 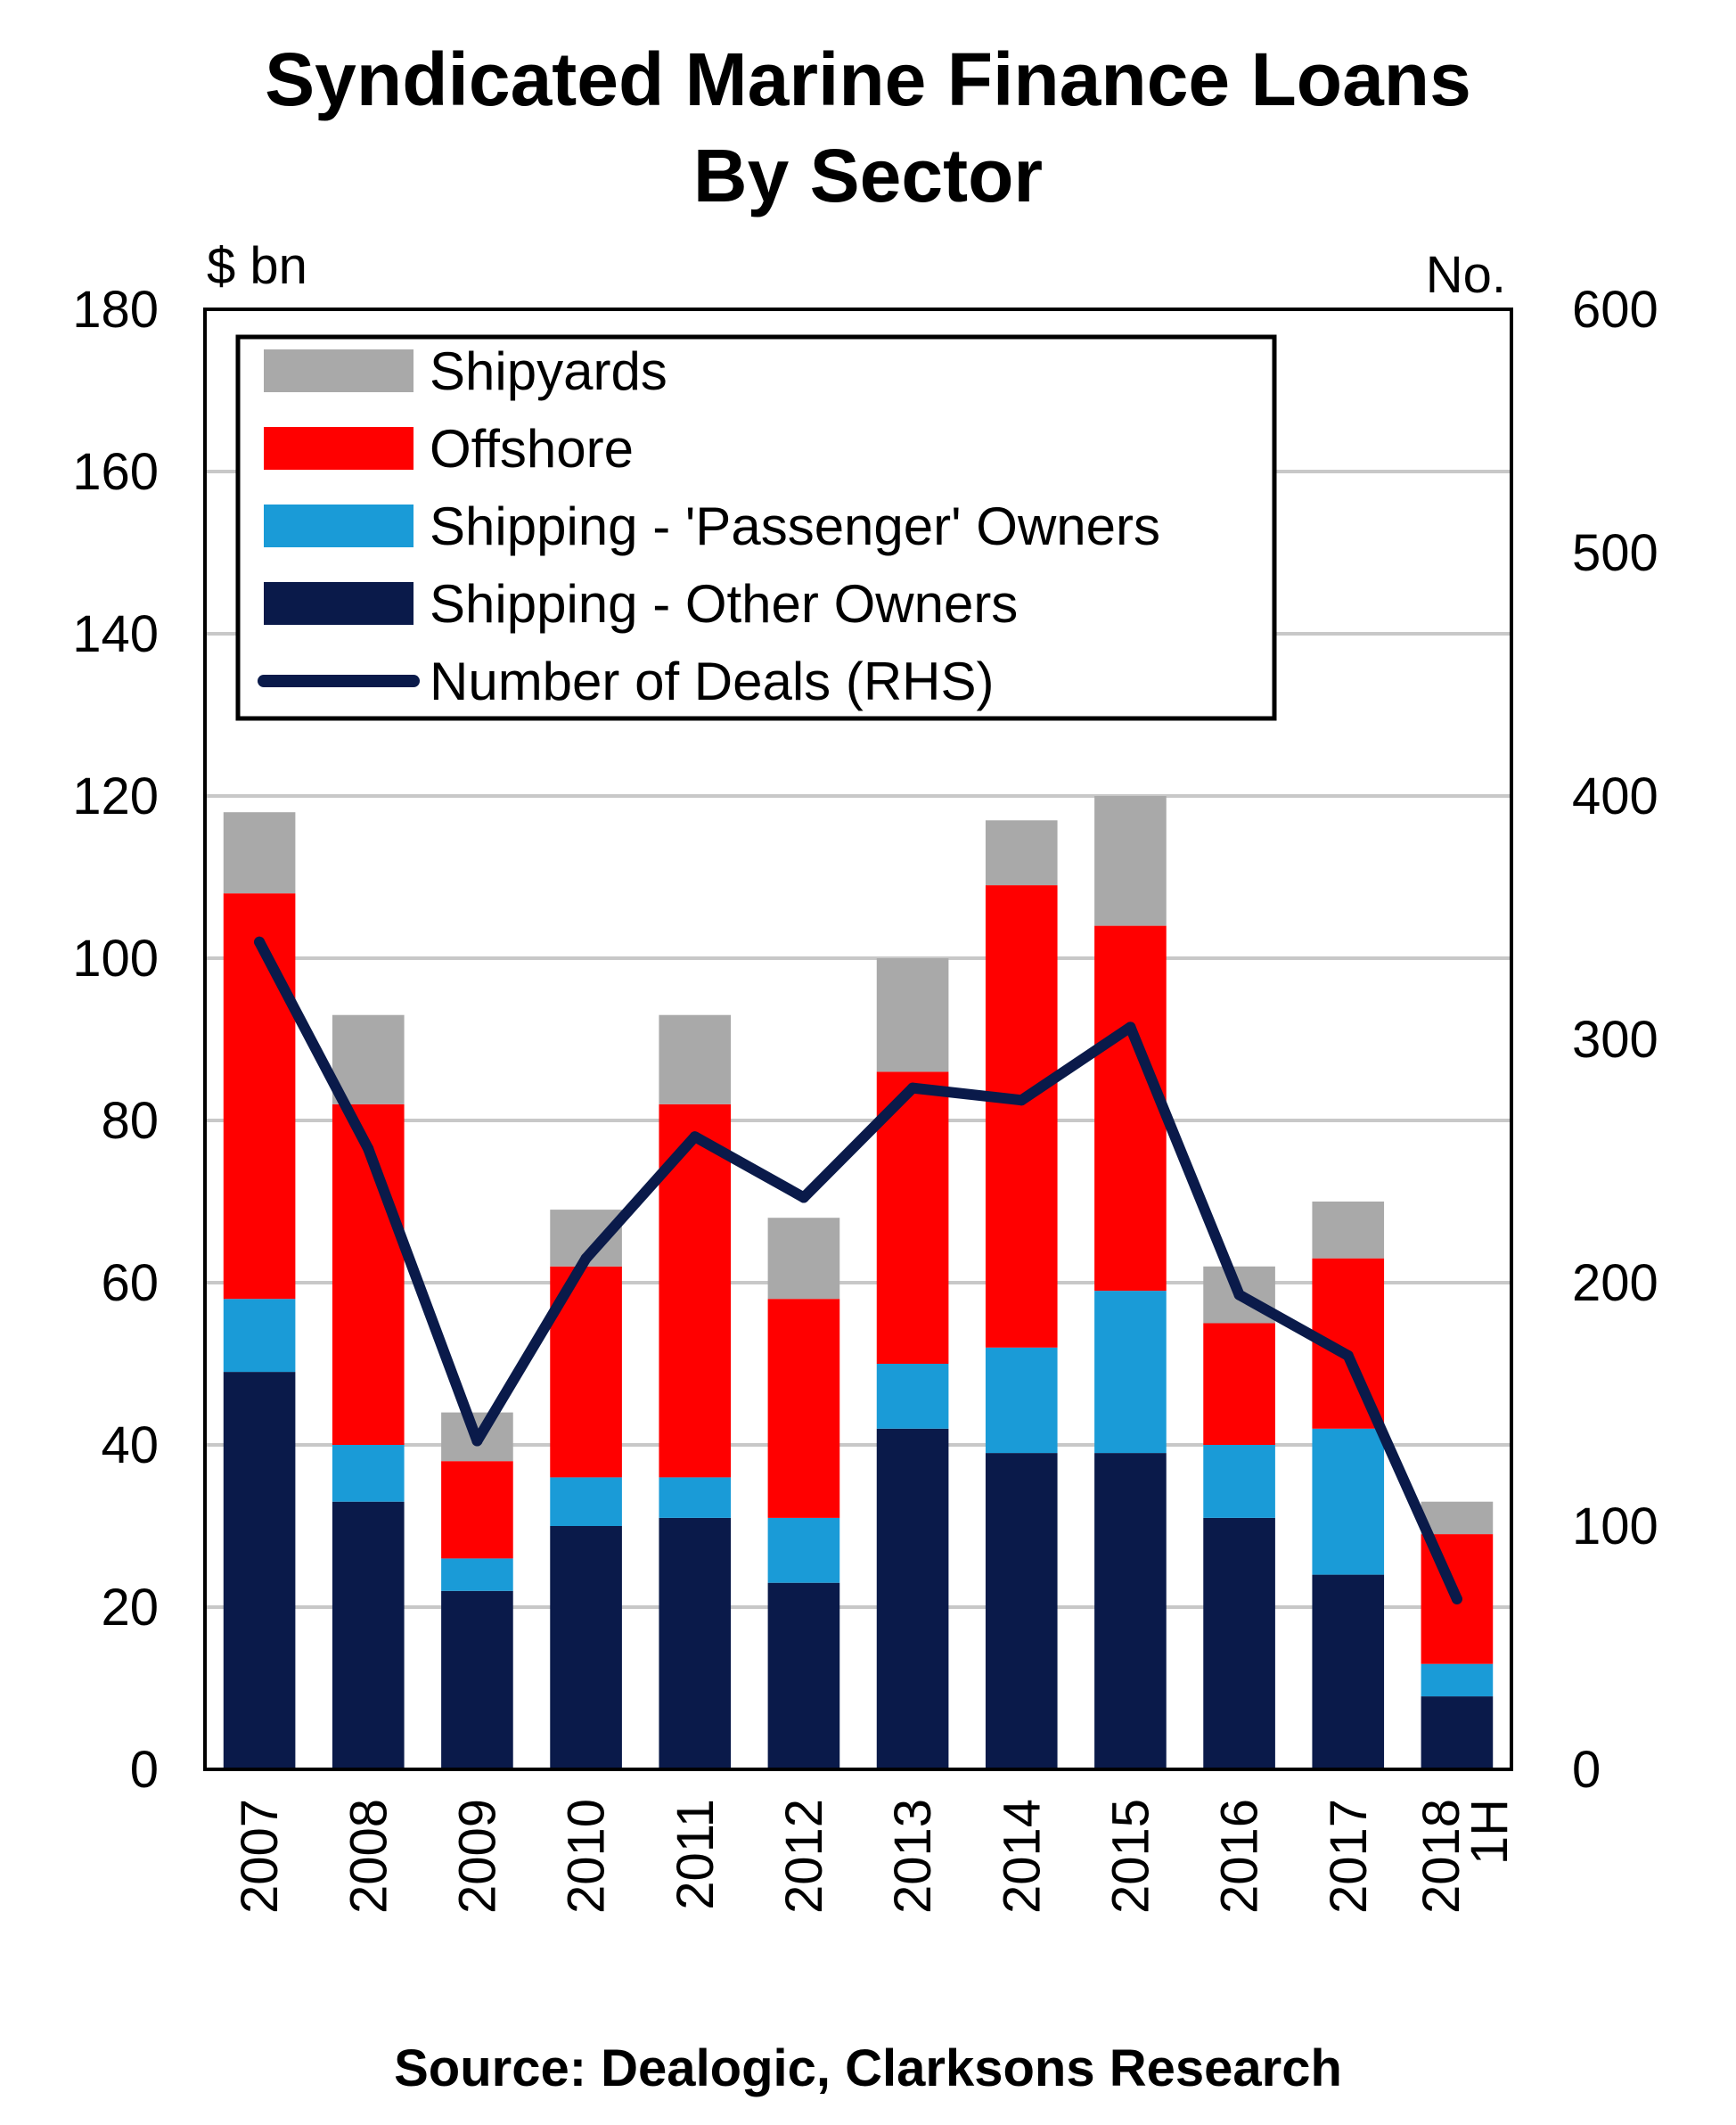 What do you see at coordinates (130, 1608) in the screenshot?
I see `left-tick-label-20: 20` at bounding box center [130, 1608].